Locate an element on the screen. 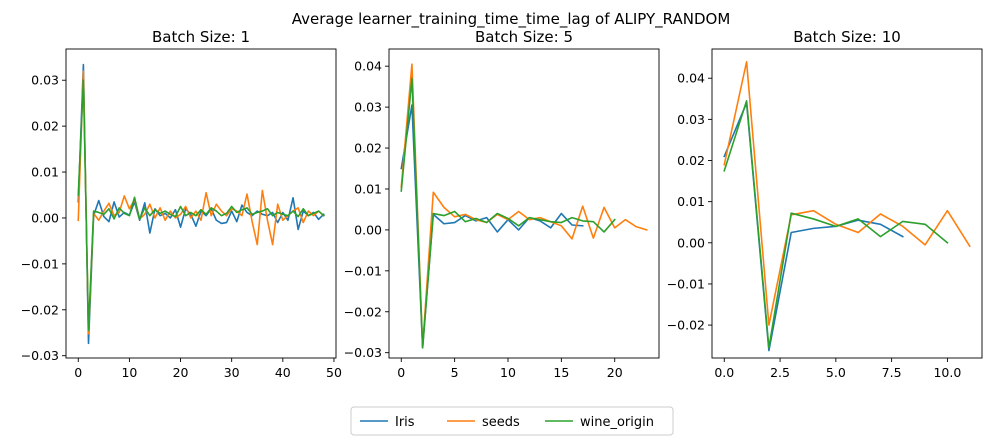 The height and width of the screenshot is (445, 1002). legend-label-seeds: seeds is located at coordinates (501, 422).